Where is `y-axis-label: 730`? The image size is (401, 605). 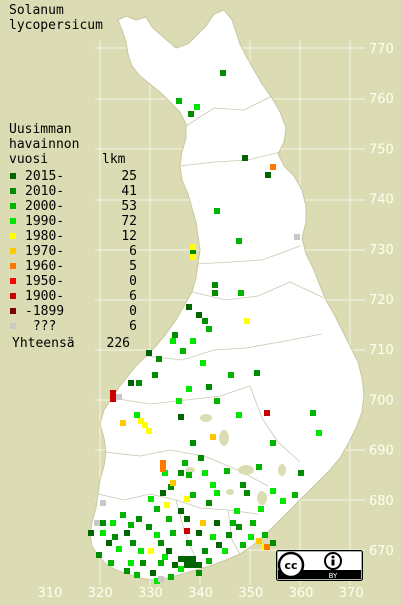
y-axis-label: 730 is located at coordinates (381, 250).